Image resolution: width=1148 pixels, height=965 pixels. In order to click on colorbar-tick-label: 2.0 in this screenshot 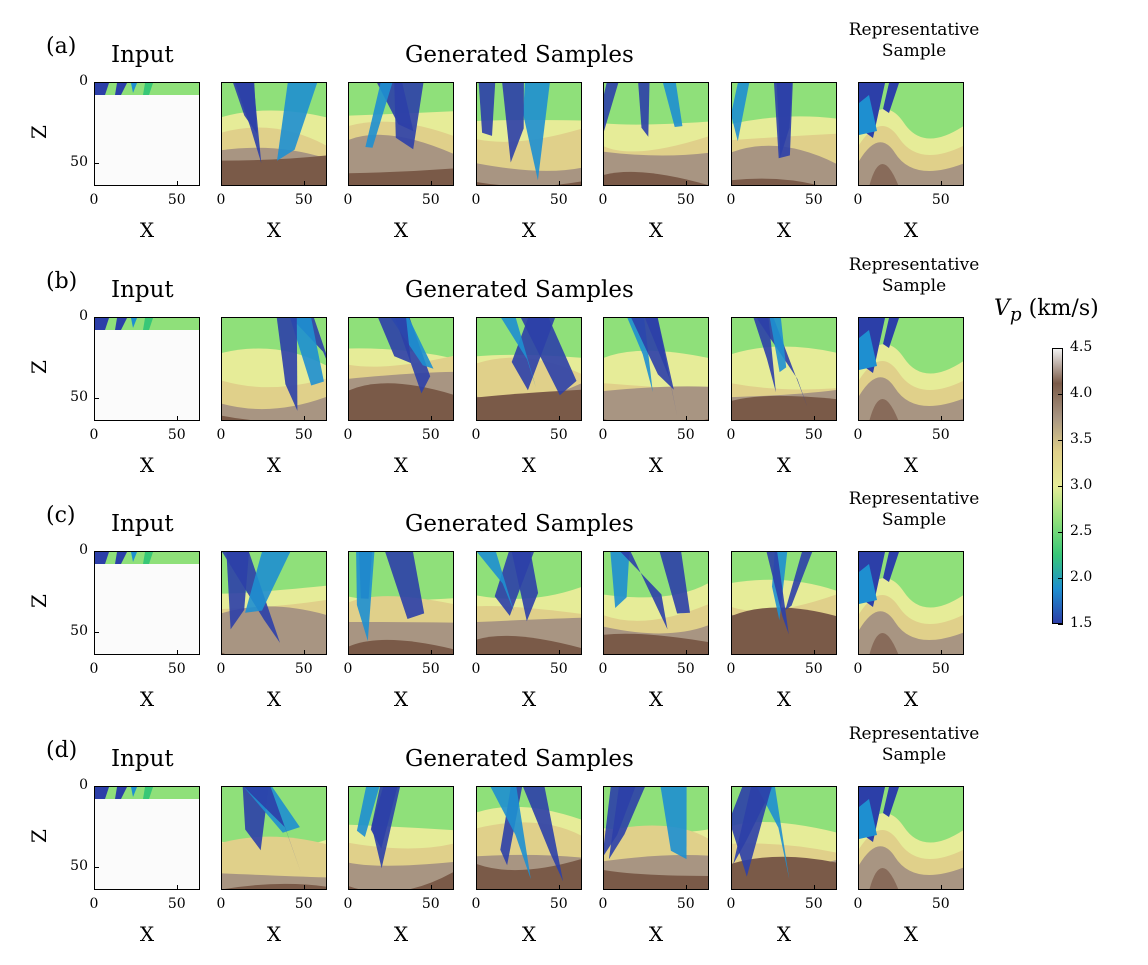, I will do `click(1081, 577)`.